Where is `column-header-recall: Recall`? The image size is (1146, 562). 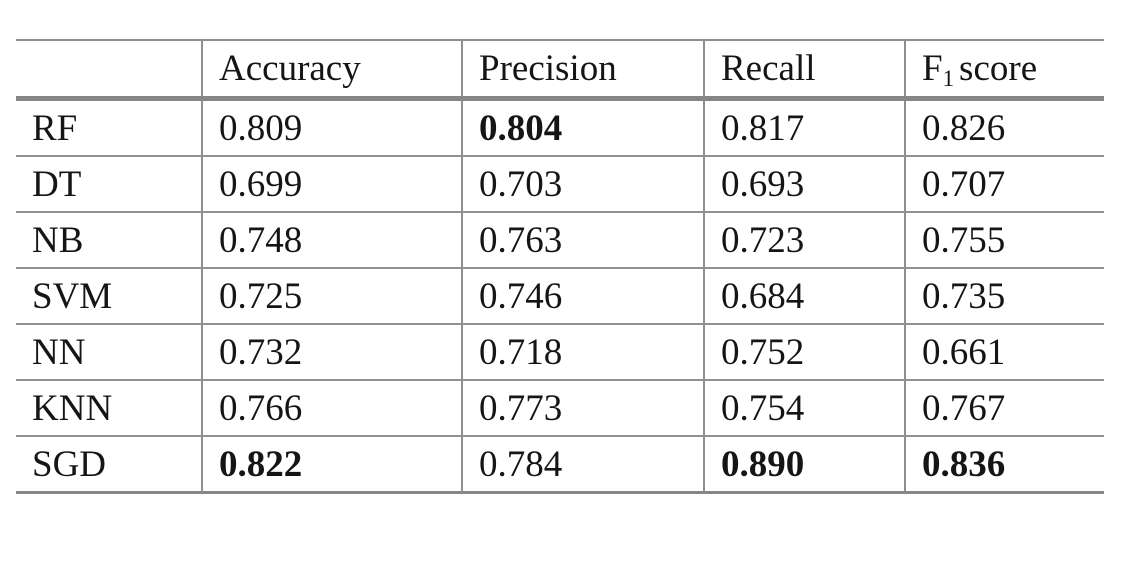 column-header-recall: Recall is located at coordinates (804, 70).